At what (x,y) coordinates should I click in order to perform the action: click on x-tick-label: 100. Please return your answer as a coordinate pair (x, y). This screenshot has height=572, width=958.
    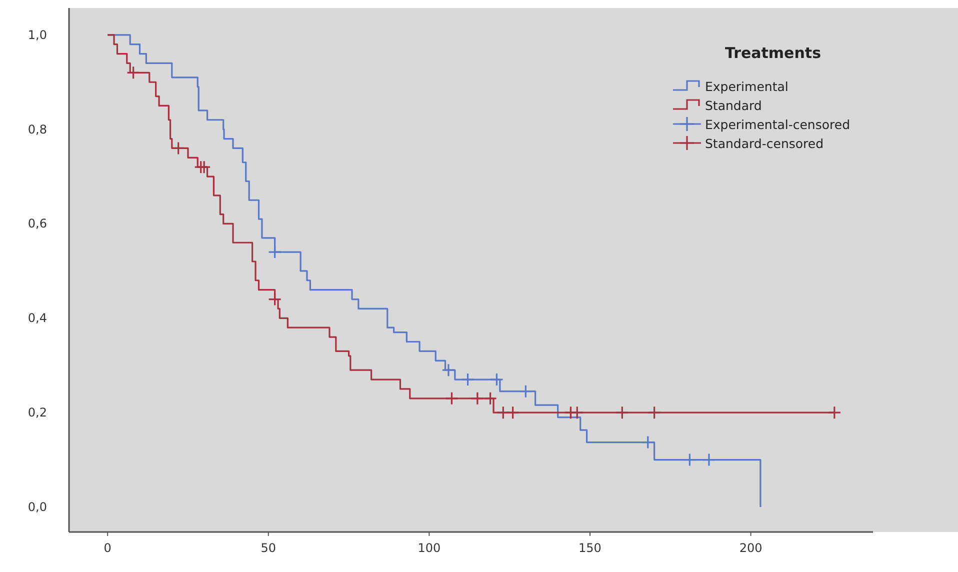
    Looking at the image, I should click on (429, 548).